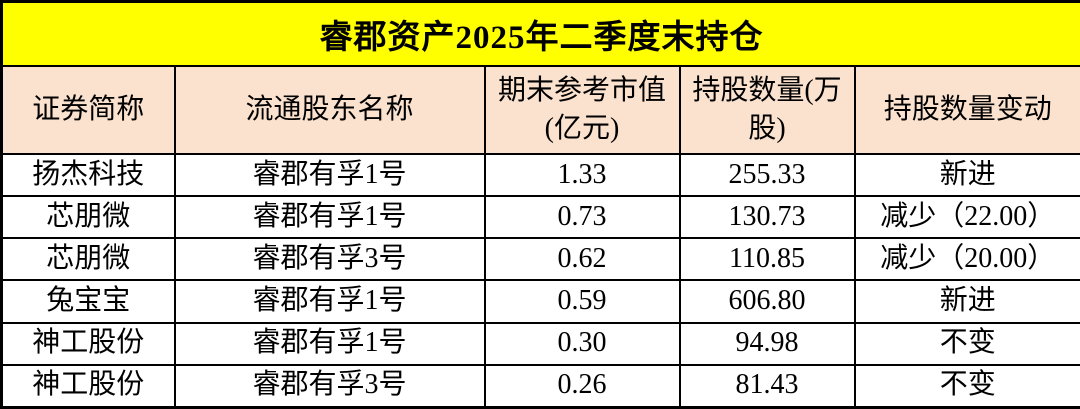  I want to click on column-header-market-value: 期末参考市值(亿元), so click(582, 110).